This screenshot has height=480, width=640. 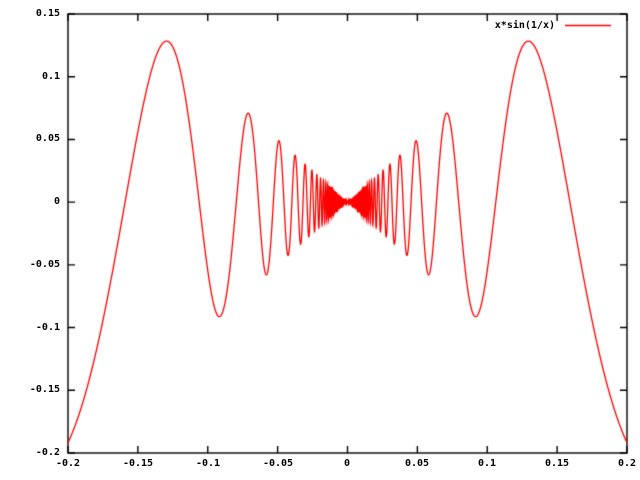 I want to click on x-tick-label: 0.15, so click(x=557, y=463).